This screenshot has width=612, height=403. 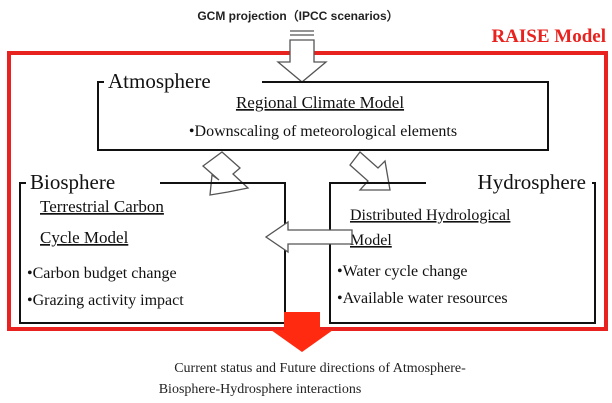 What do you see at coordinates (225, 173) in the screenshot?
I see `arrow-to-biosphere` at bounding box center [225, 173].